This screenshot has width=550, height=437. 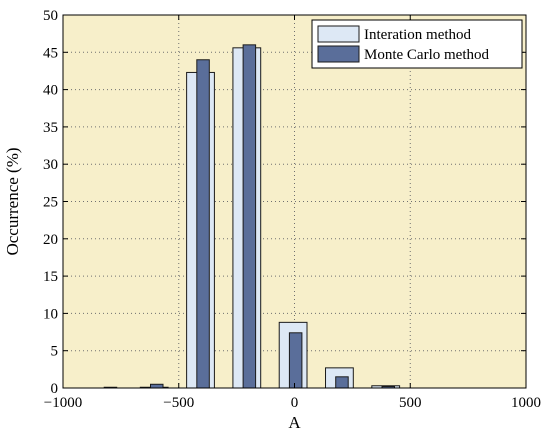 I want to click on y-tick-label: 25, so click(x=50, y=203).